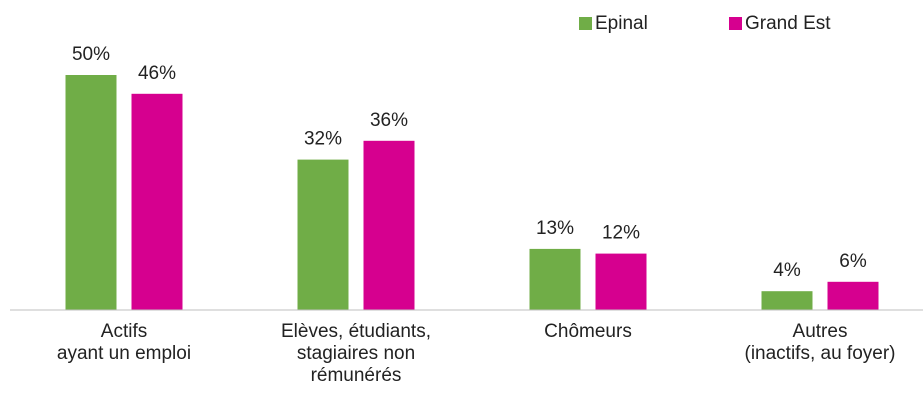 The height and width of the screenshot is (406, 923). Describe the element at coordinates (323, 139) in the screenshot. I see `data-label: 32%` at that location.